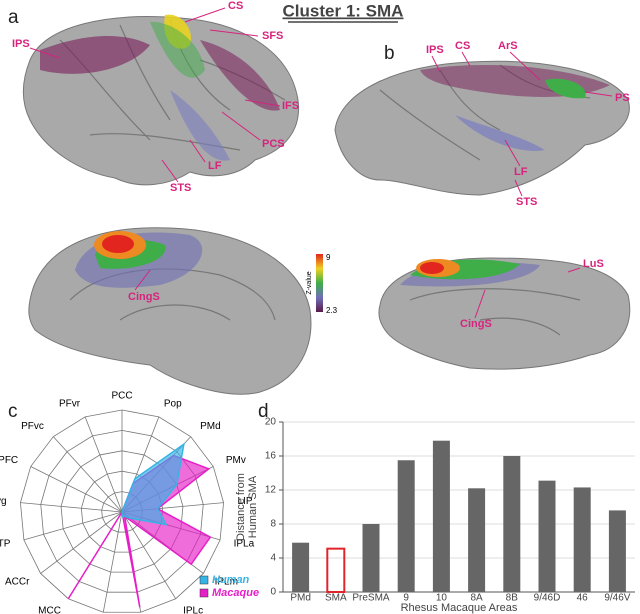 The image size is (640, 614). Describe the element at coordinates (319, 283) in the screenshot. I see `colorbar` at that location.